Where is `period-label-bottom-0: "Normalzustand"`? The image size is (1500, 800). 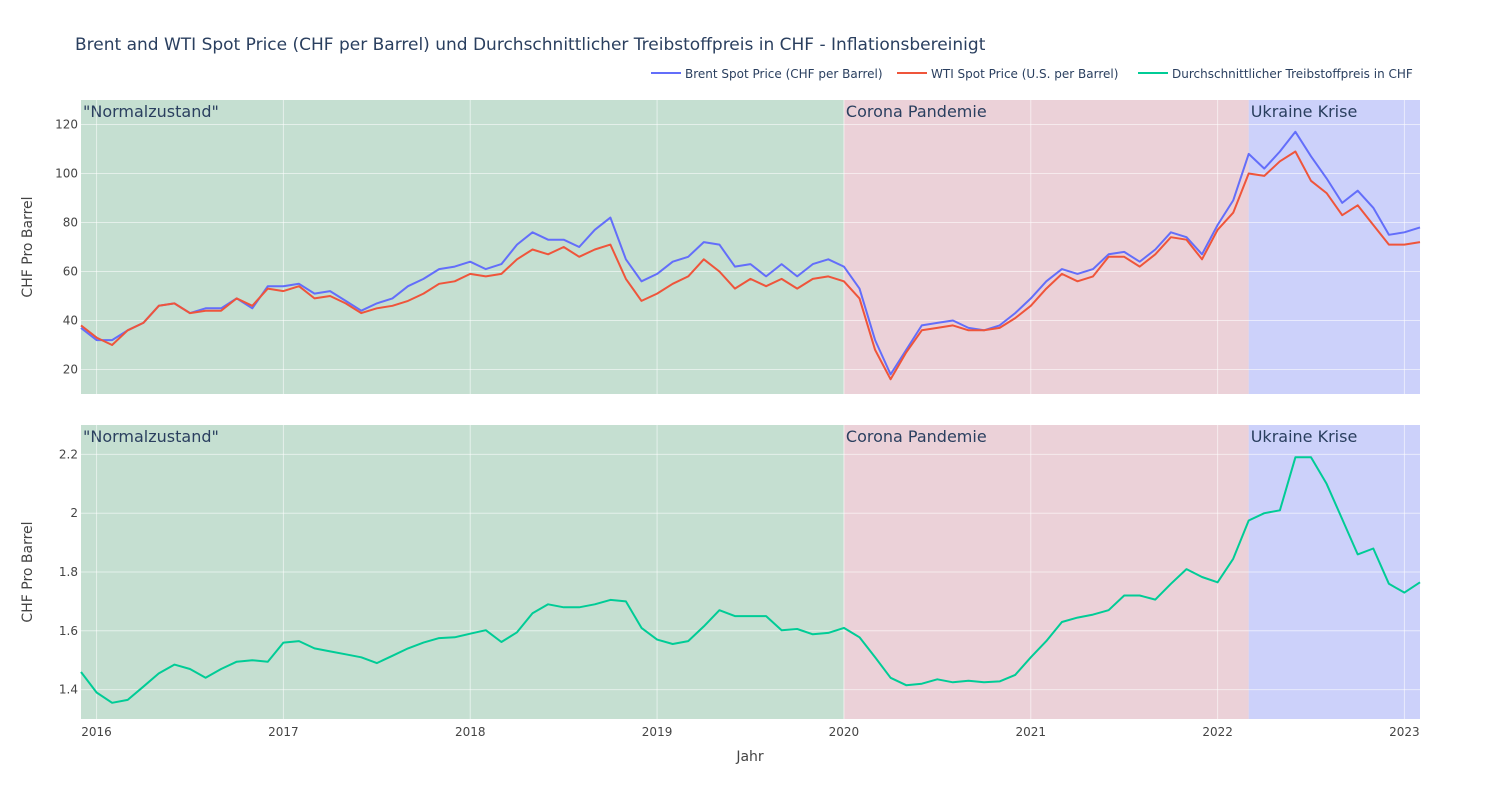 period-label-bottom-0: "Normalzustand" is located at coordinates (151, 436).